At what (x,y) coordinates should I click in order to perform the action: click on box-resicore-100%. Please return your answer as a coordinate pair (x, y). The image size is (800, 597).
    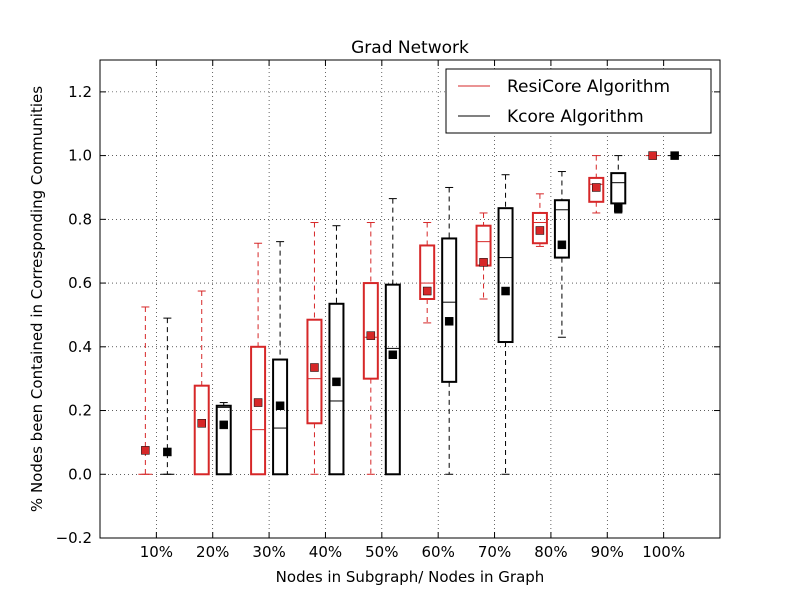
    Looking at the image, I should click on (652, 155).